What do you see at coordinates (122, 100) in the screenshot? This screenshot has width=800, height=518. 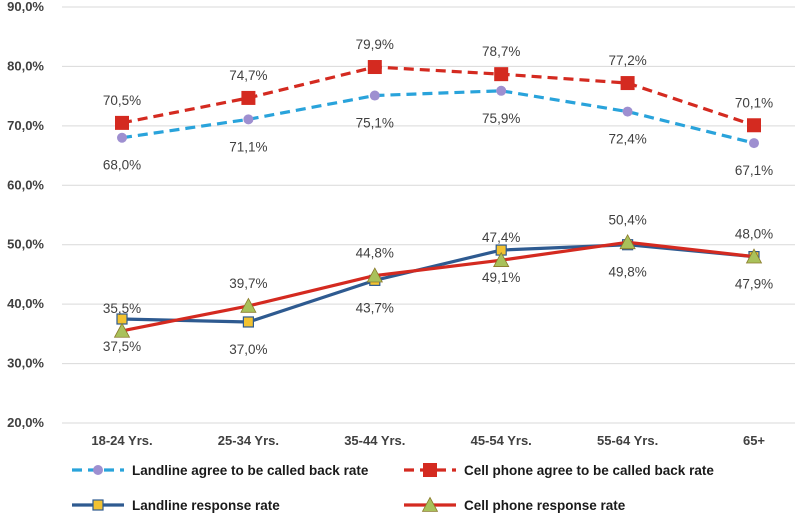 I see `cell-callback-data-label: 70,5%` at bounding box center [122, 100].